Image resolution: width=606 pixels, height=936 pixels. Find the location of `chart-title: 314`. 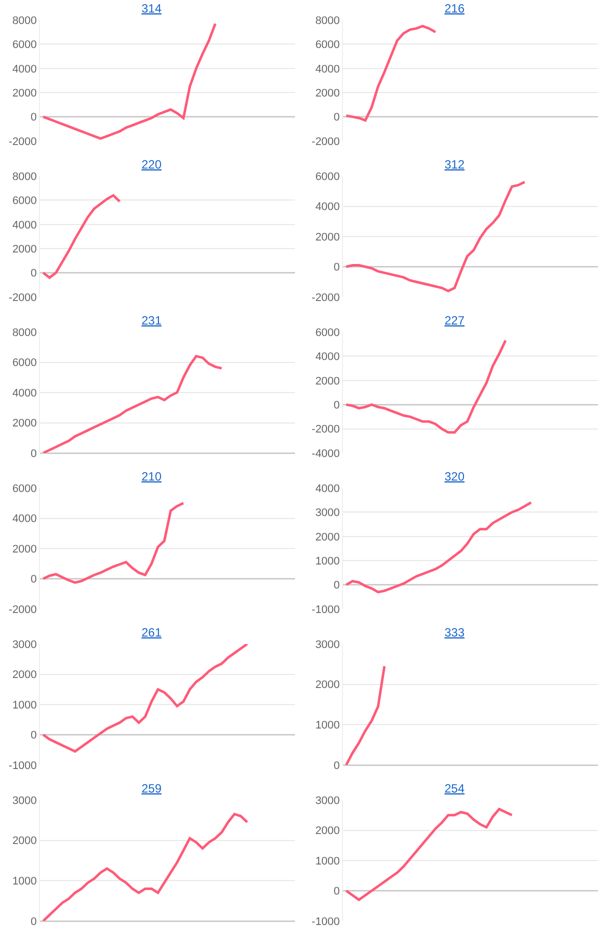

chart-title: 314 is located at coordinates (151, 8).